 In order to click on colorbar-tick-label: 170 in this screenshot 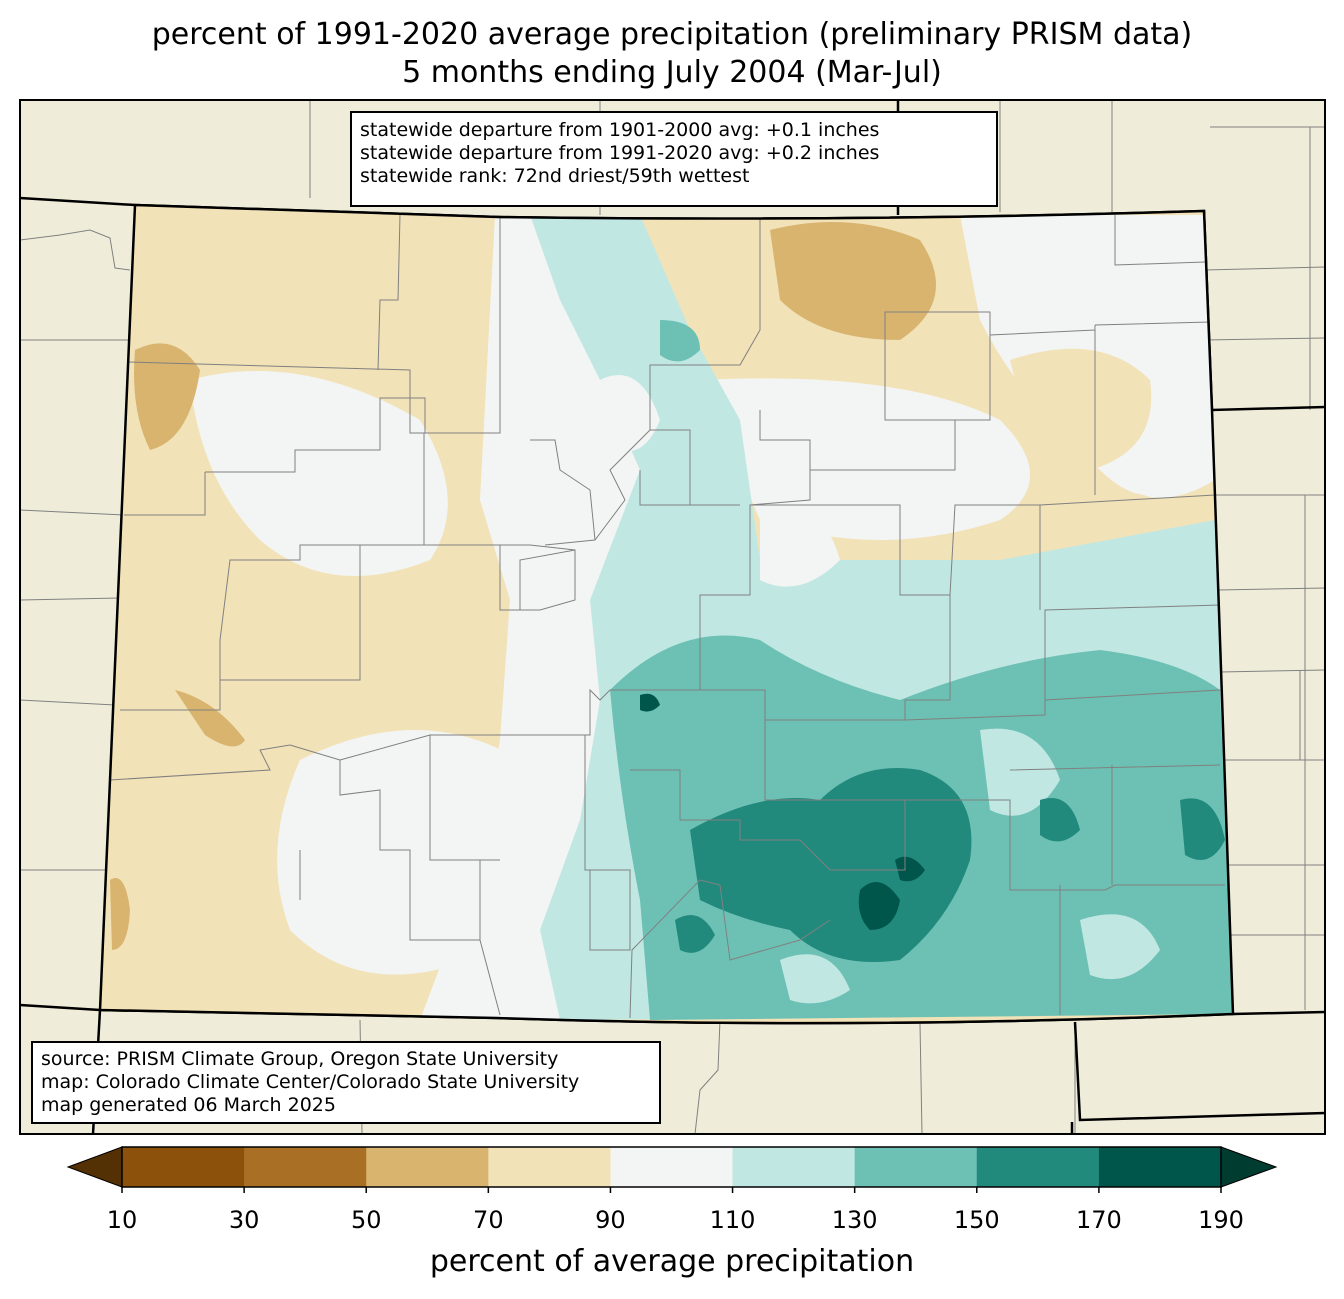, I will do `click(1098, 1220)`.